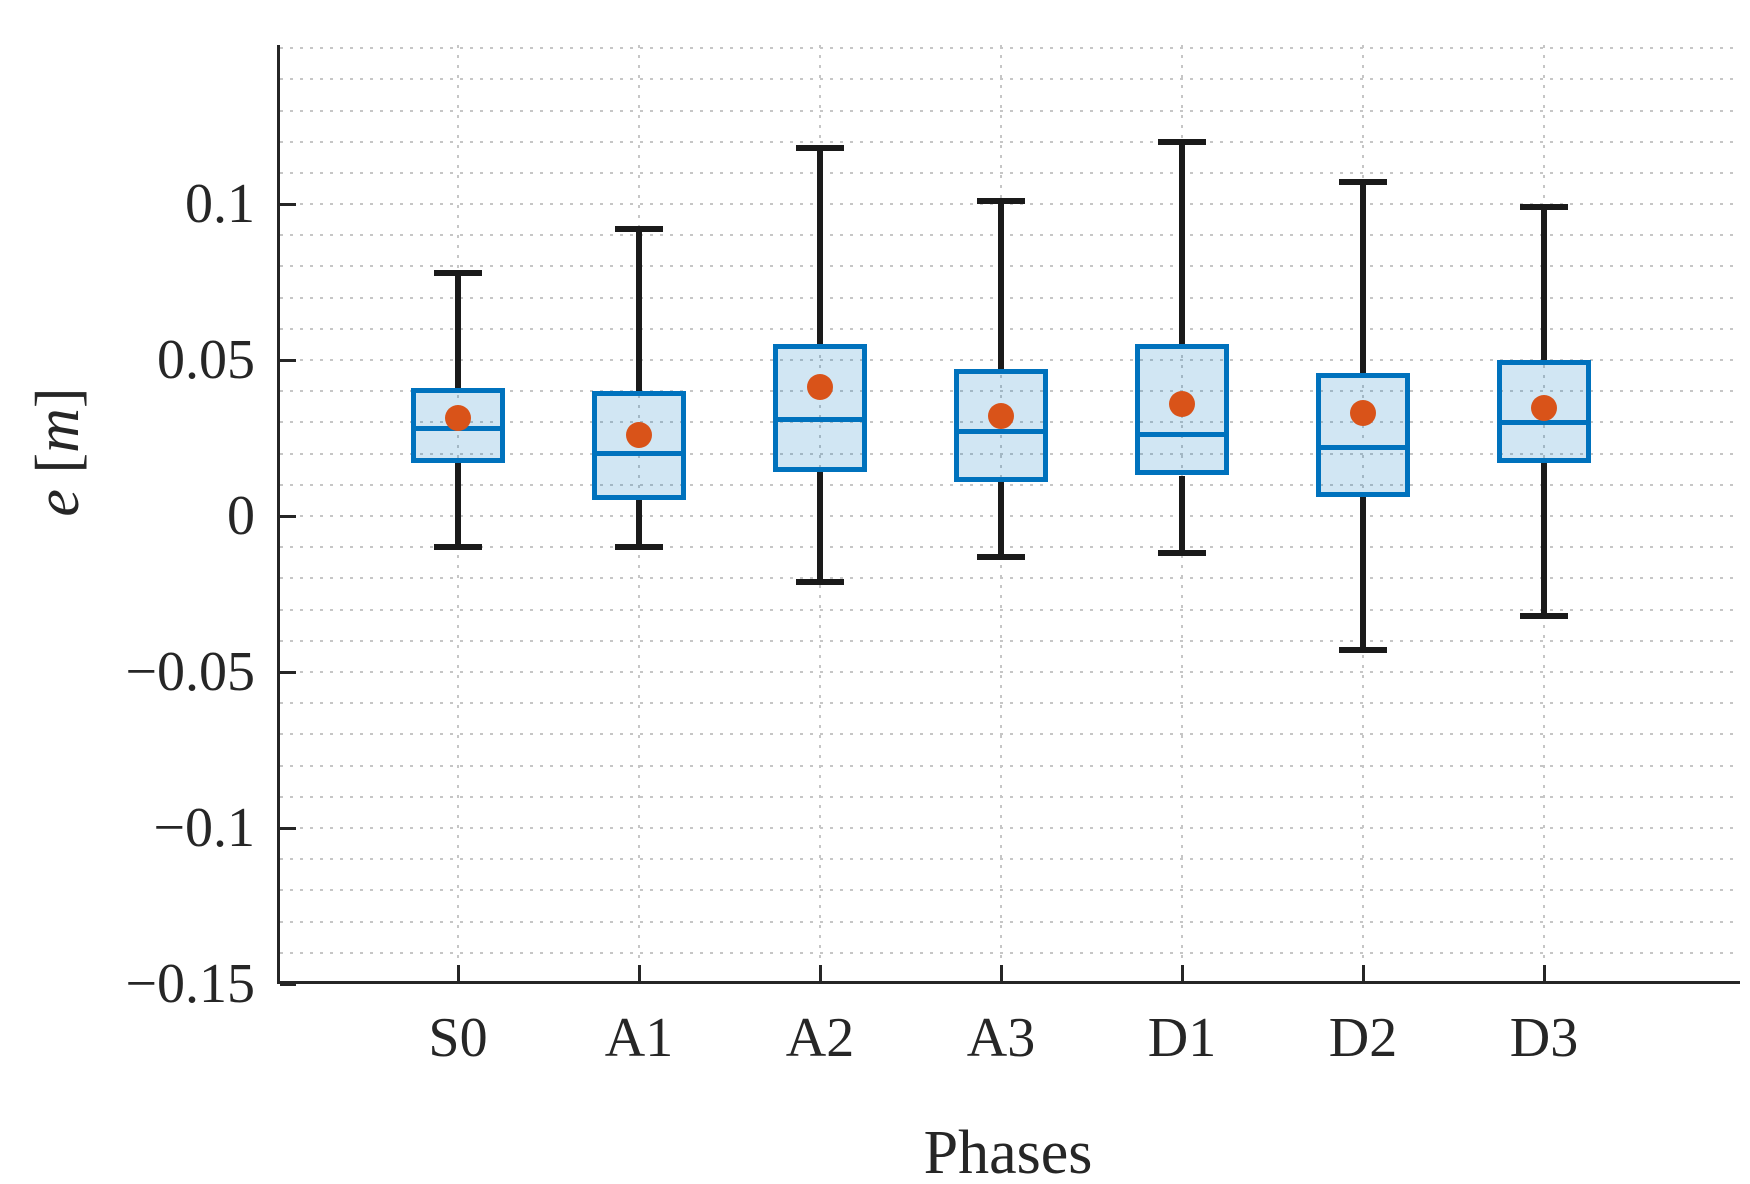 Image resolution: width=1750 pixels, height=1184 pixels. Describe the element at coordinates (1001, 556) in the screenshot. I see `whisker-cap-lower-A3` at that location.